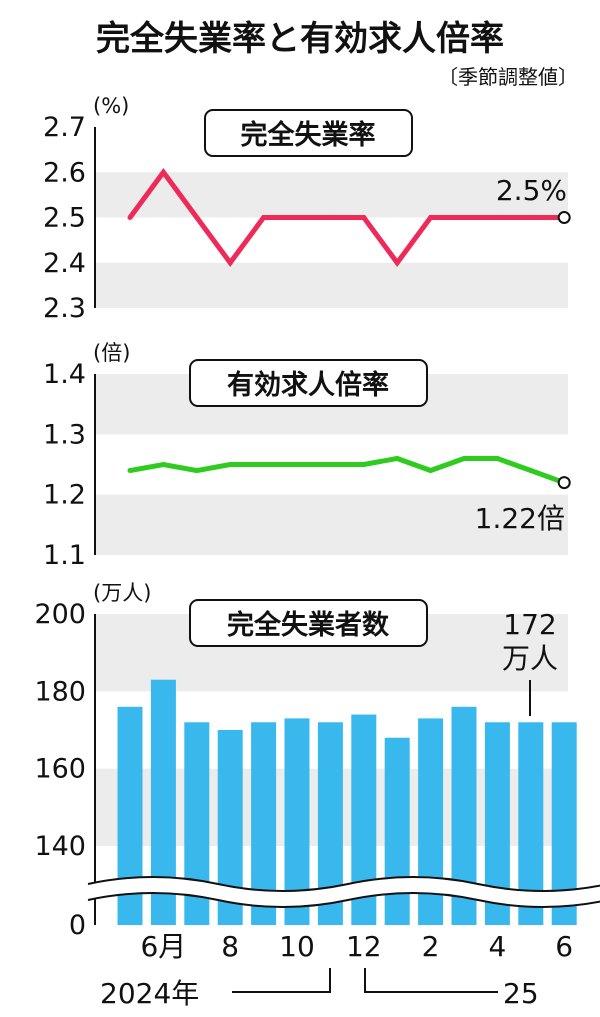 The height and width of the screenshot is (1017, 600). I want to click on panel-title: 完全失業率, so click(308, 135).